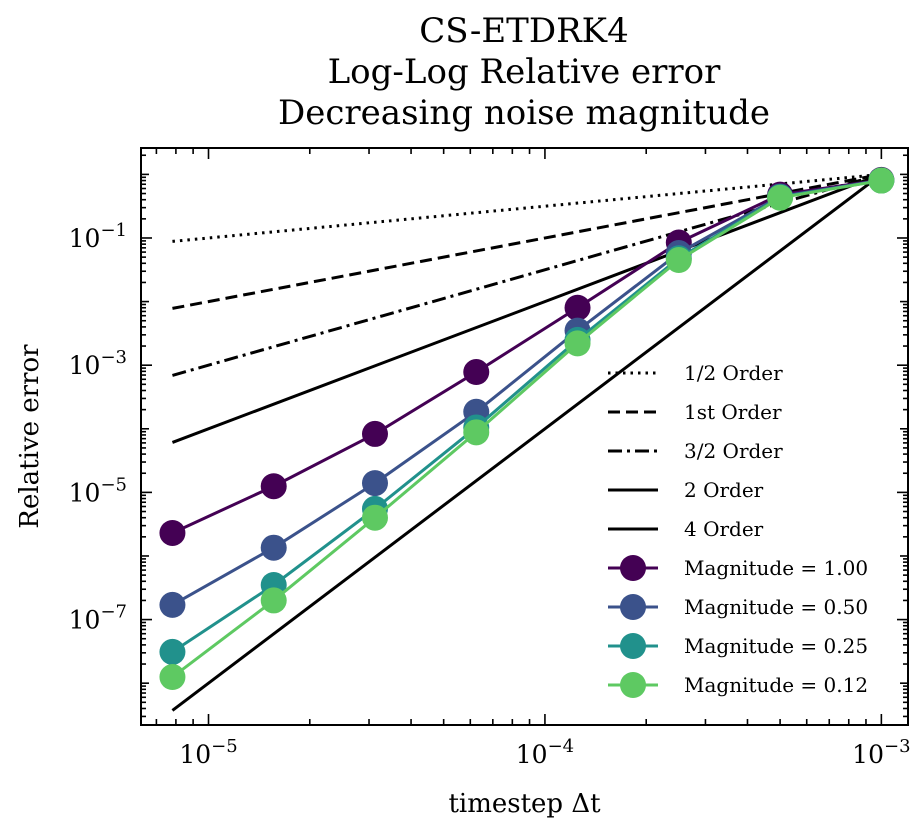 This screenshot has width=923, height=832. I want to click on legend-label: Magnitude = 0.12, so click(776, 685).